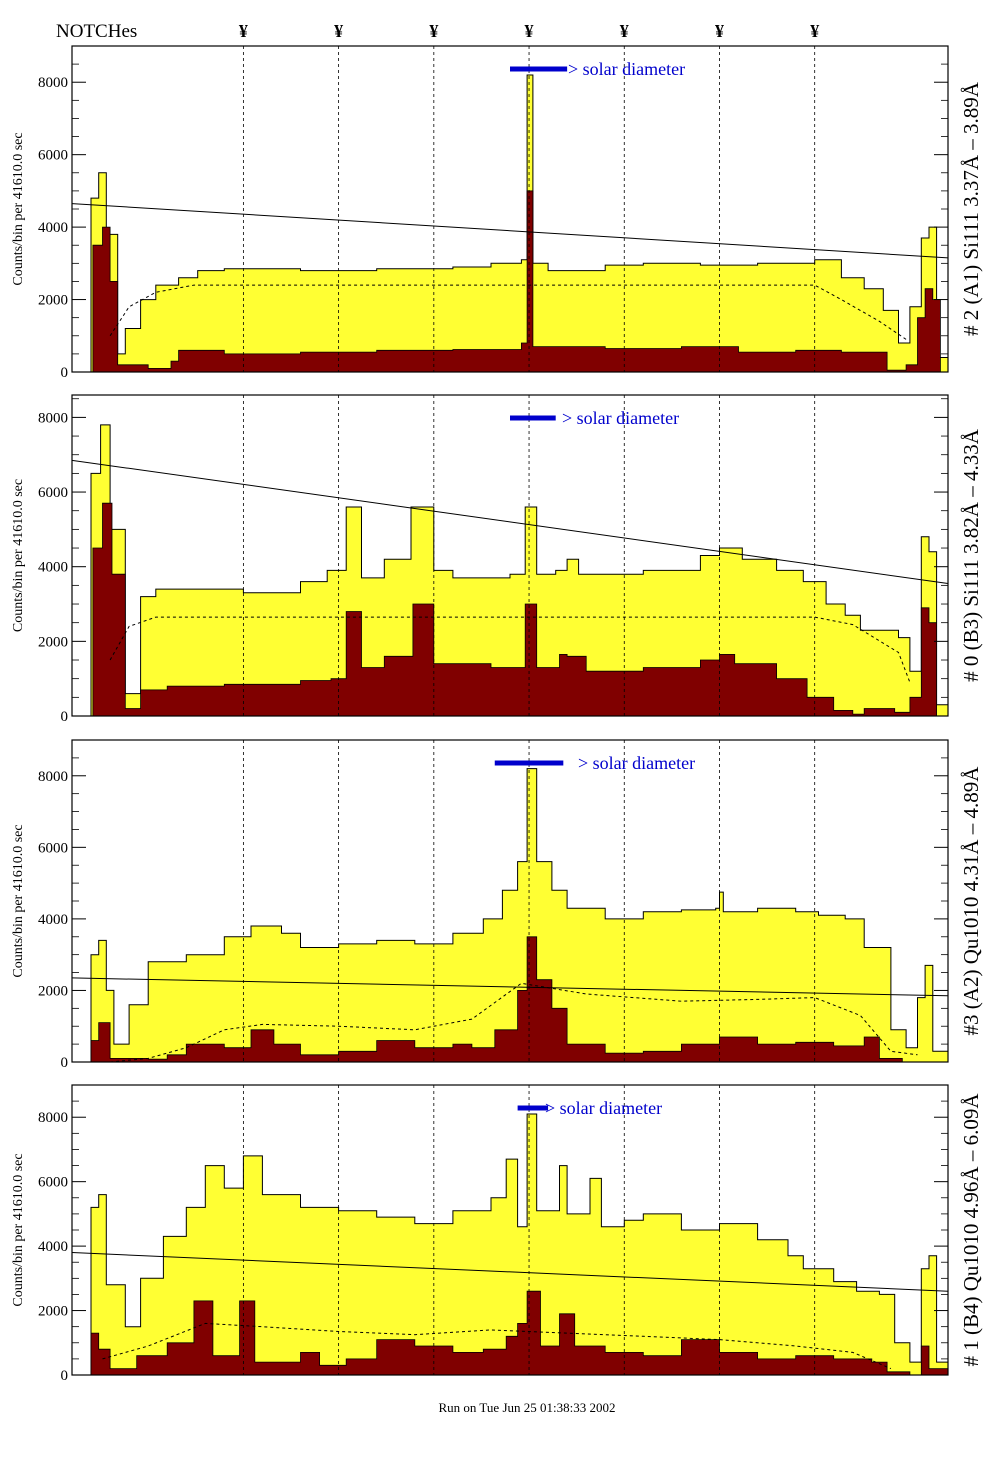 Image resolution: width=1004 pixels, height=1481 pixels. I want to click on panel-right-label: # 2 (A1) Si111 3.37Å – 3.89Å, so click(971, 208).